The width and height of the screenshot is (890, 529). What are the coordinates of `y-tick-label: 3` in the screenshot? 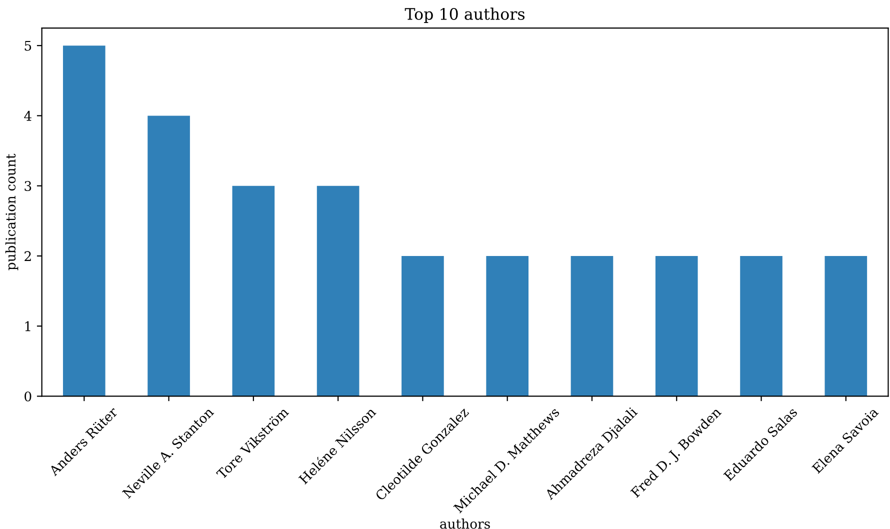 It's located at (28, 186).